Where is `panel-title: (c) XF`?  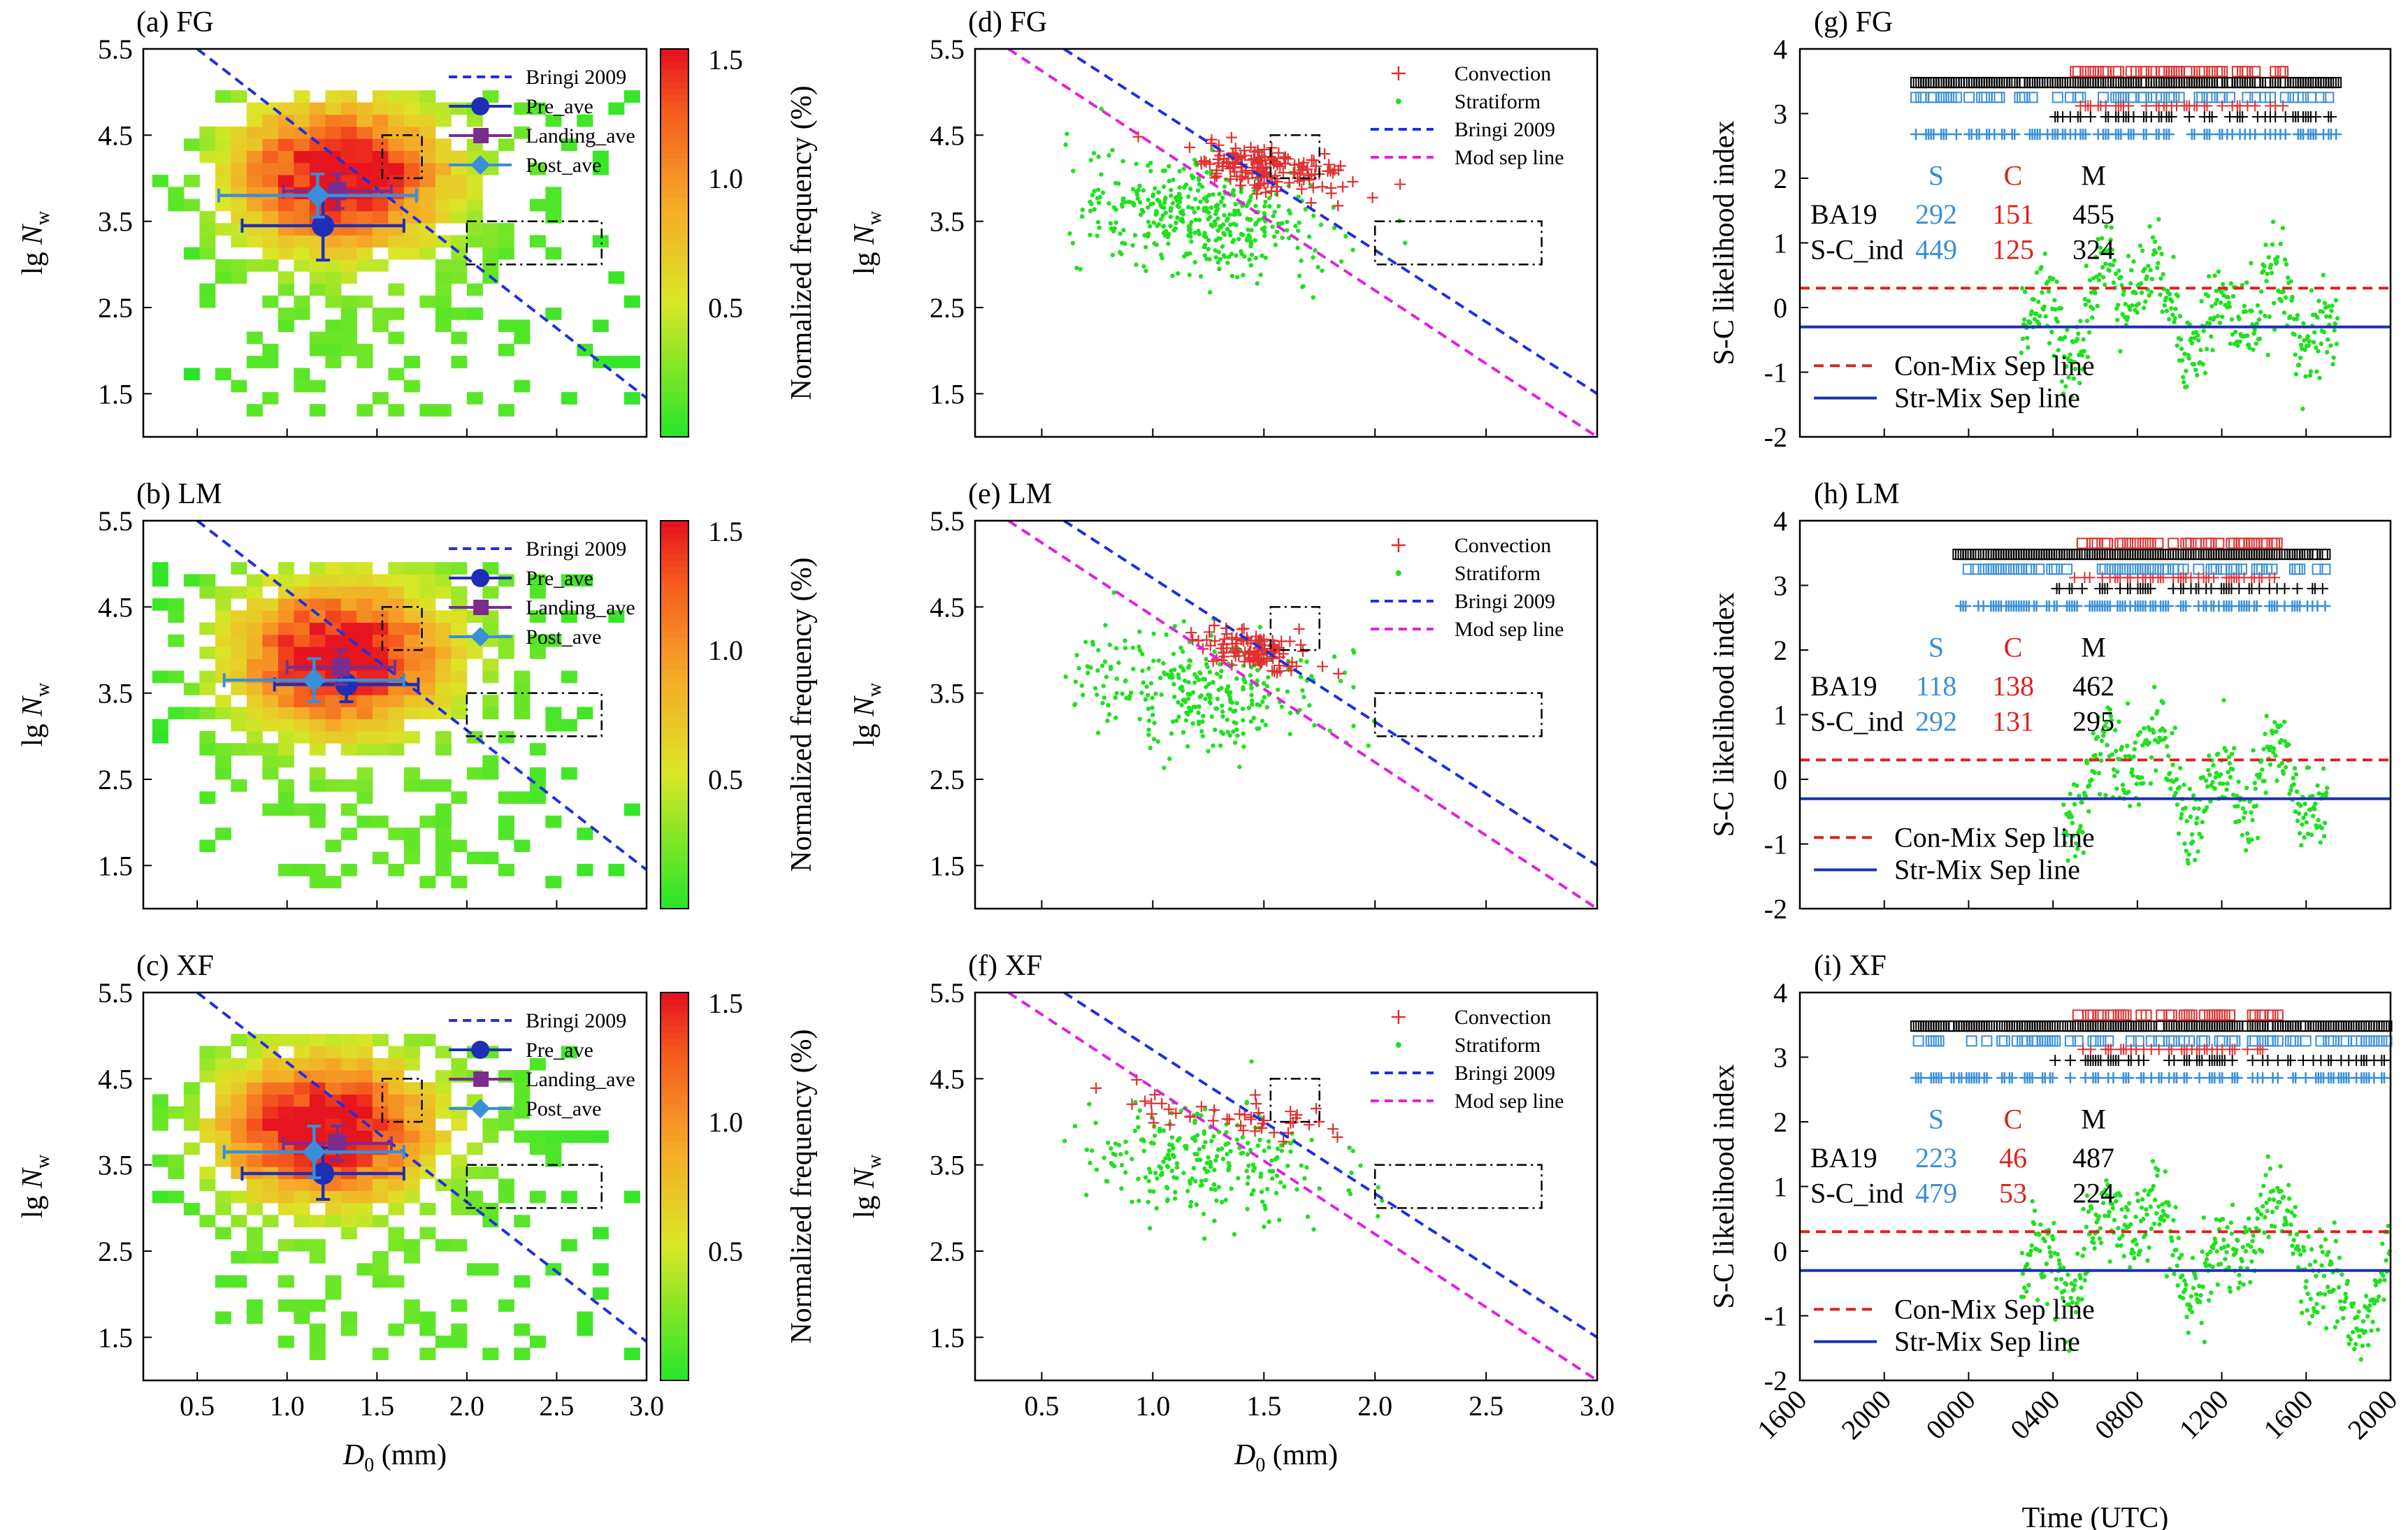 panel-title: (c) XF is located at coordinates (175, 966).